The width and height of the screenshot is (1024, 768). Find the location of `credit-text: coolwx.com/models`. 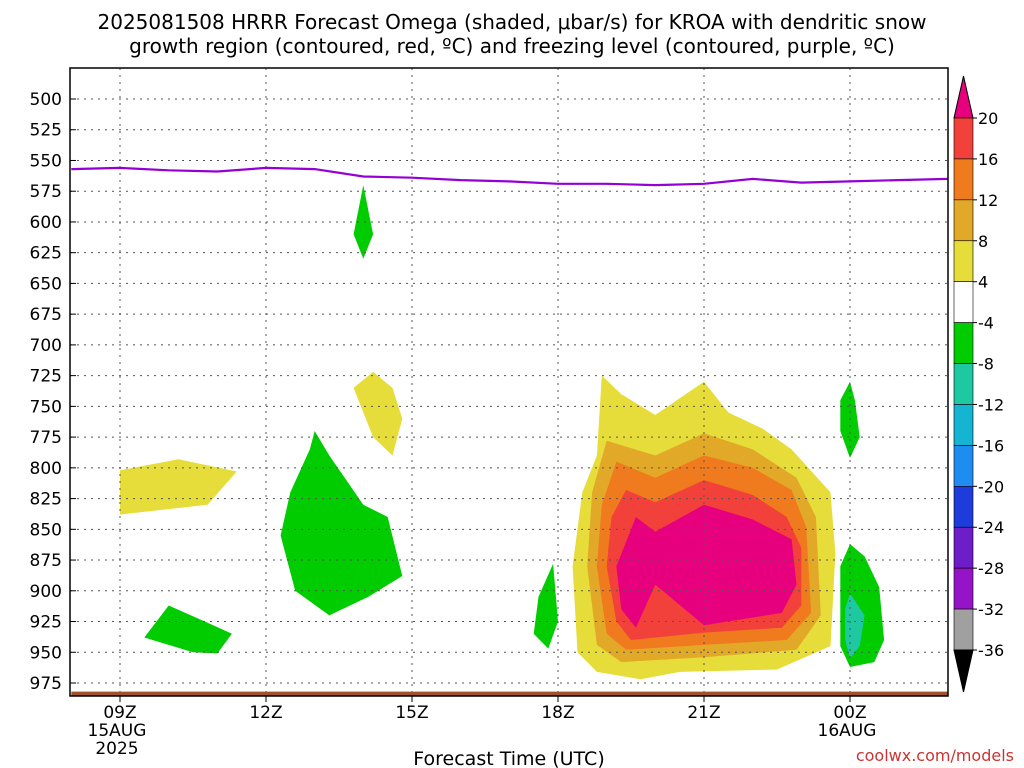

credit-text: coolwx.com/models is located at coordinates (935, 755).